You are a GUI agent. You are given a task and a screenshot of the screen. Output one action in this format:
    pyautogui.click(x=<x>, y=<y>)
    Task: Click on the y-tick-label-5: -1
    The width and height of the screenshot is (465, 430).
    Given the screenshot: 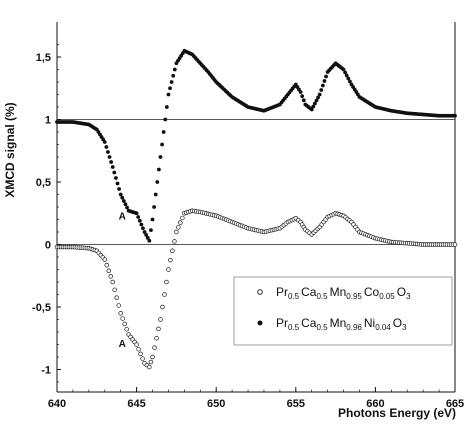 What is the action you would take?
    pyautogui.click(x=46, y=371)
    